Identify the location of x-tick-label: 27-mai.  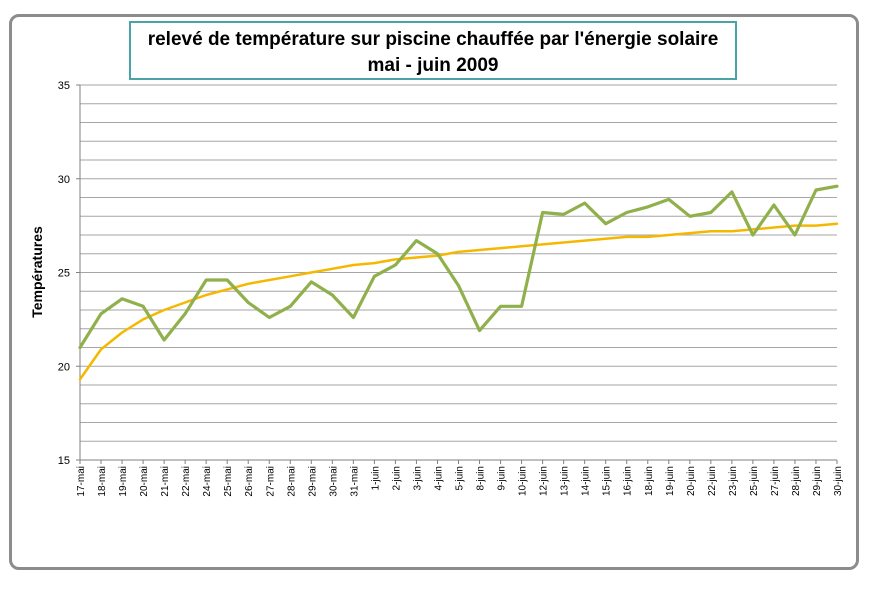
(270, 481).